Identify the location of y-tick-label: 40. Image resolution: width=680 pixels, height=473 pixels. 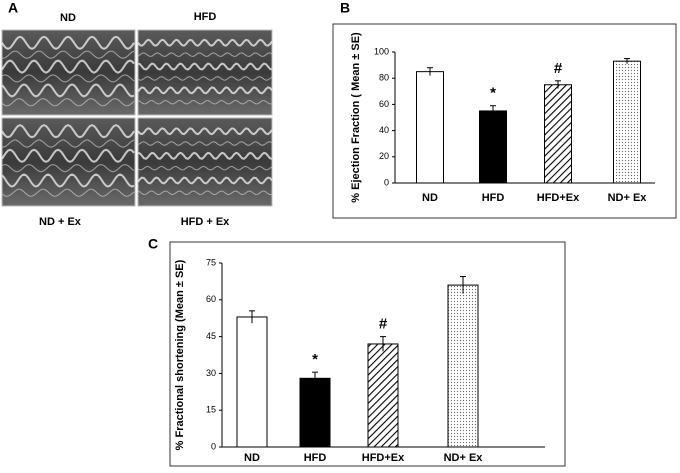
(384, 130).